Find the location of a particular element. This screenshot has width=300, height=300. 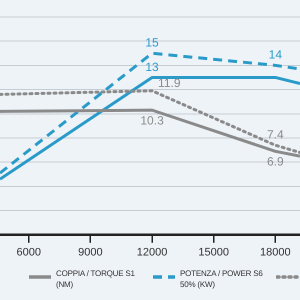

x-tick-label: 6000 is located at coordinates (29, 252).